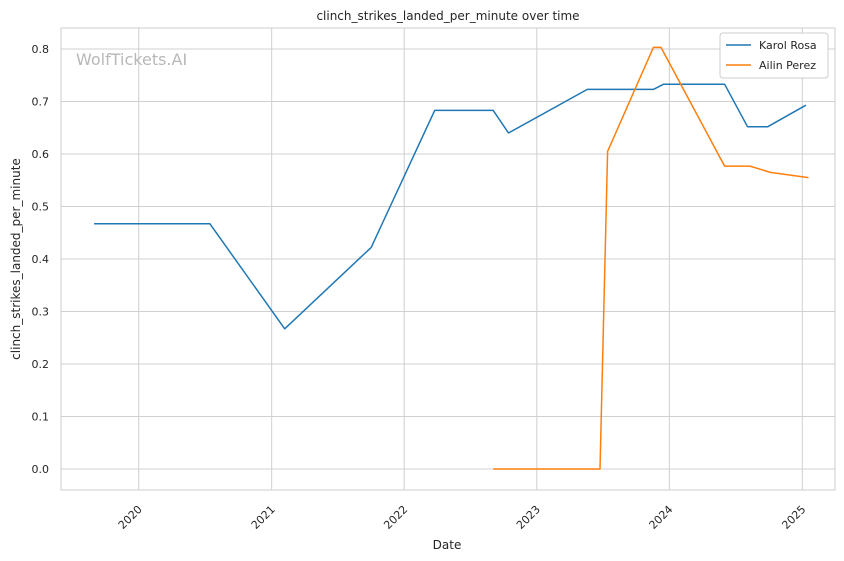 The image size is (844, 561). I want to click on legend: Karol Rosa Ailin Perez, so click(774, 55).